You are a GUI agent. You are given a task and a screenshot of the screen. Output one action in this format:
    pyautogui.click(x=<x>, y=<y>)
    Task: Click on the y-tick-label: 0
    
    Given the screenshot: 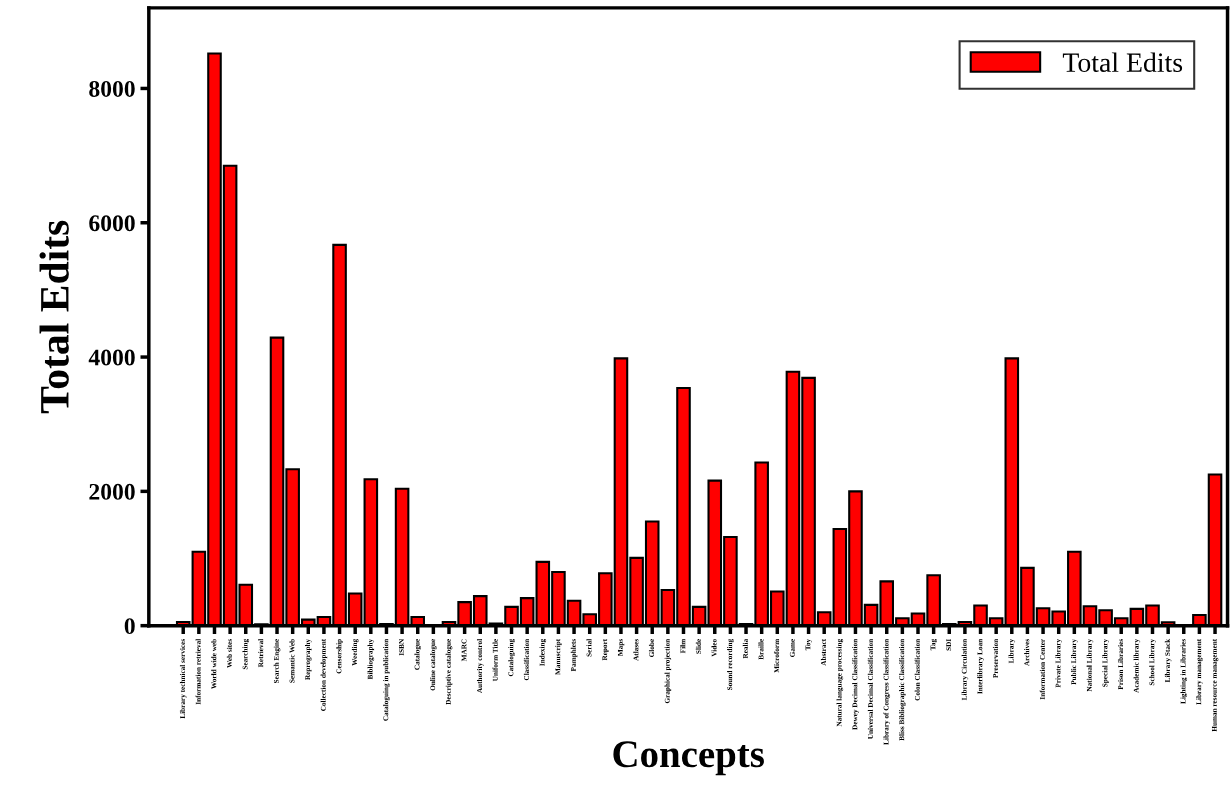 What is the action you would take?
    pyautogui.click(x=129, y=626)
    